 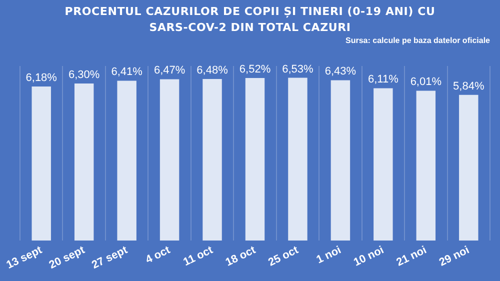 What do you see at coordinates (241, 256) in the screenshot?
I see `x-tick-label: 18 oct` at bounding box center [241, 256].